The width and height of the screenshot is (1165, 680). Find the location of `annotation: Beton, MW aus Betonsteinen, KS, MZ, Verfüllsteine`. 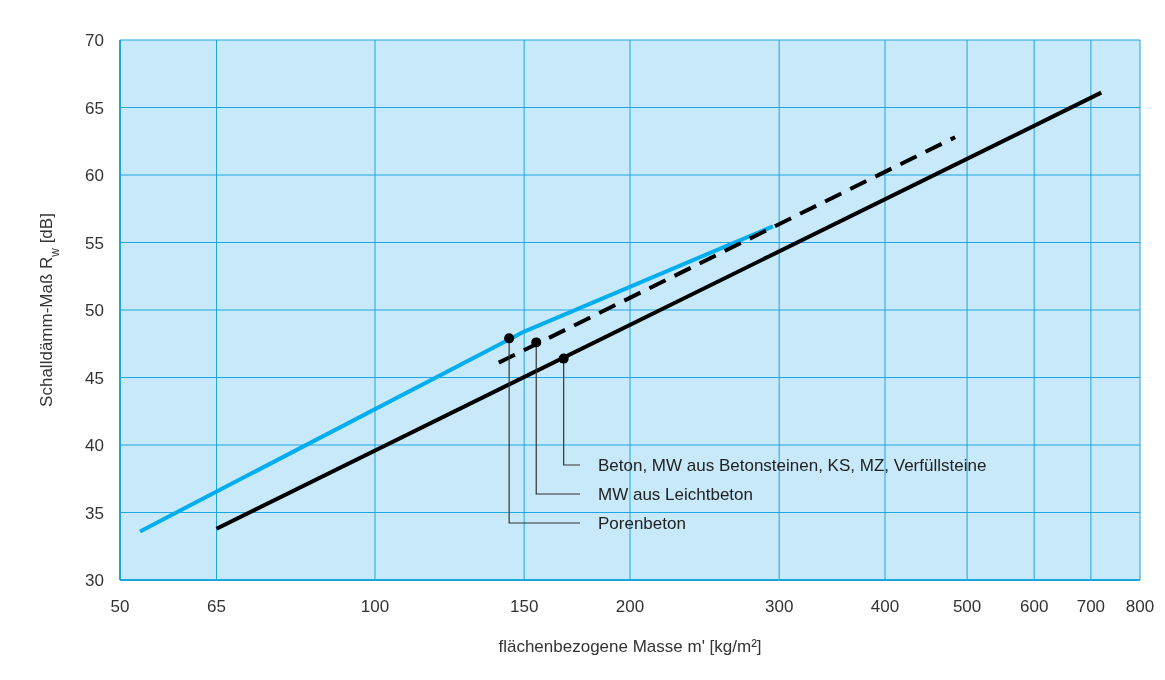

annotation: Beton, MW aus Betonsteinen, KS, MZ, Verfüllsteine is located at coordinates (792, 465).